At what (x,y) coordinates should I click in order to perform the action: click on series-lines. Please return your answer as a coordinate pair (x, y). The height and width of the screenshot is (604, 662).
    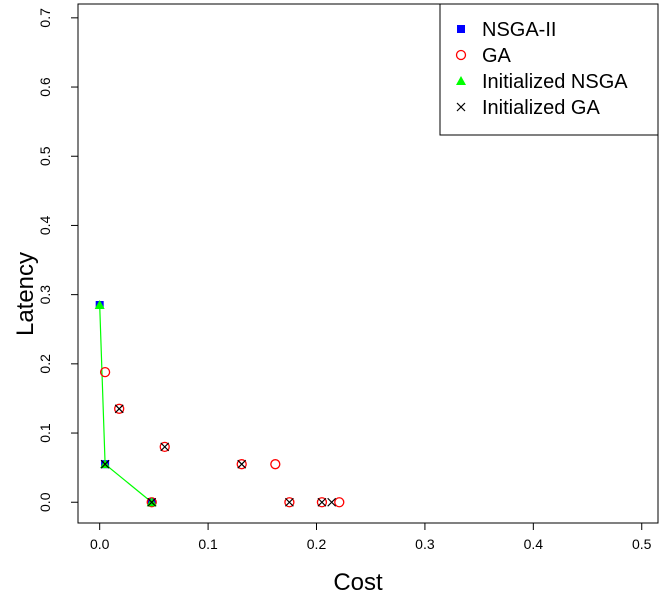
    Looking at the image, I should click on (126, 403).